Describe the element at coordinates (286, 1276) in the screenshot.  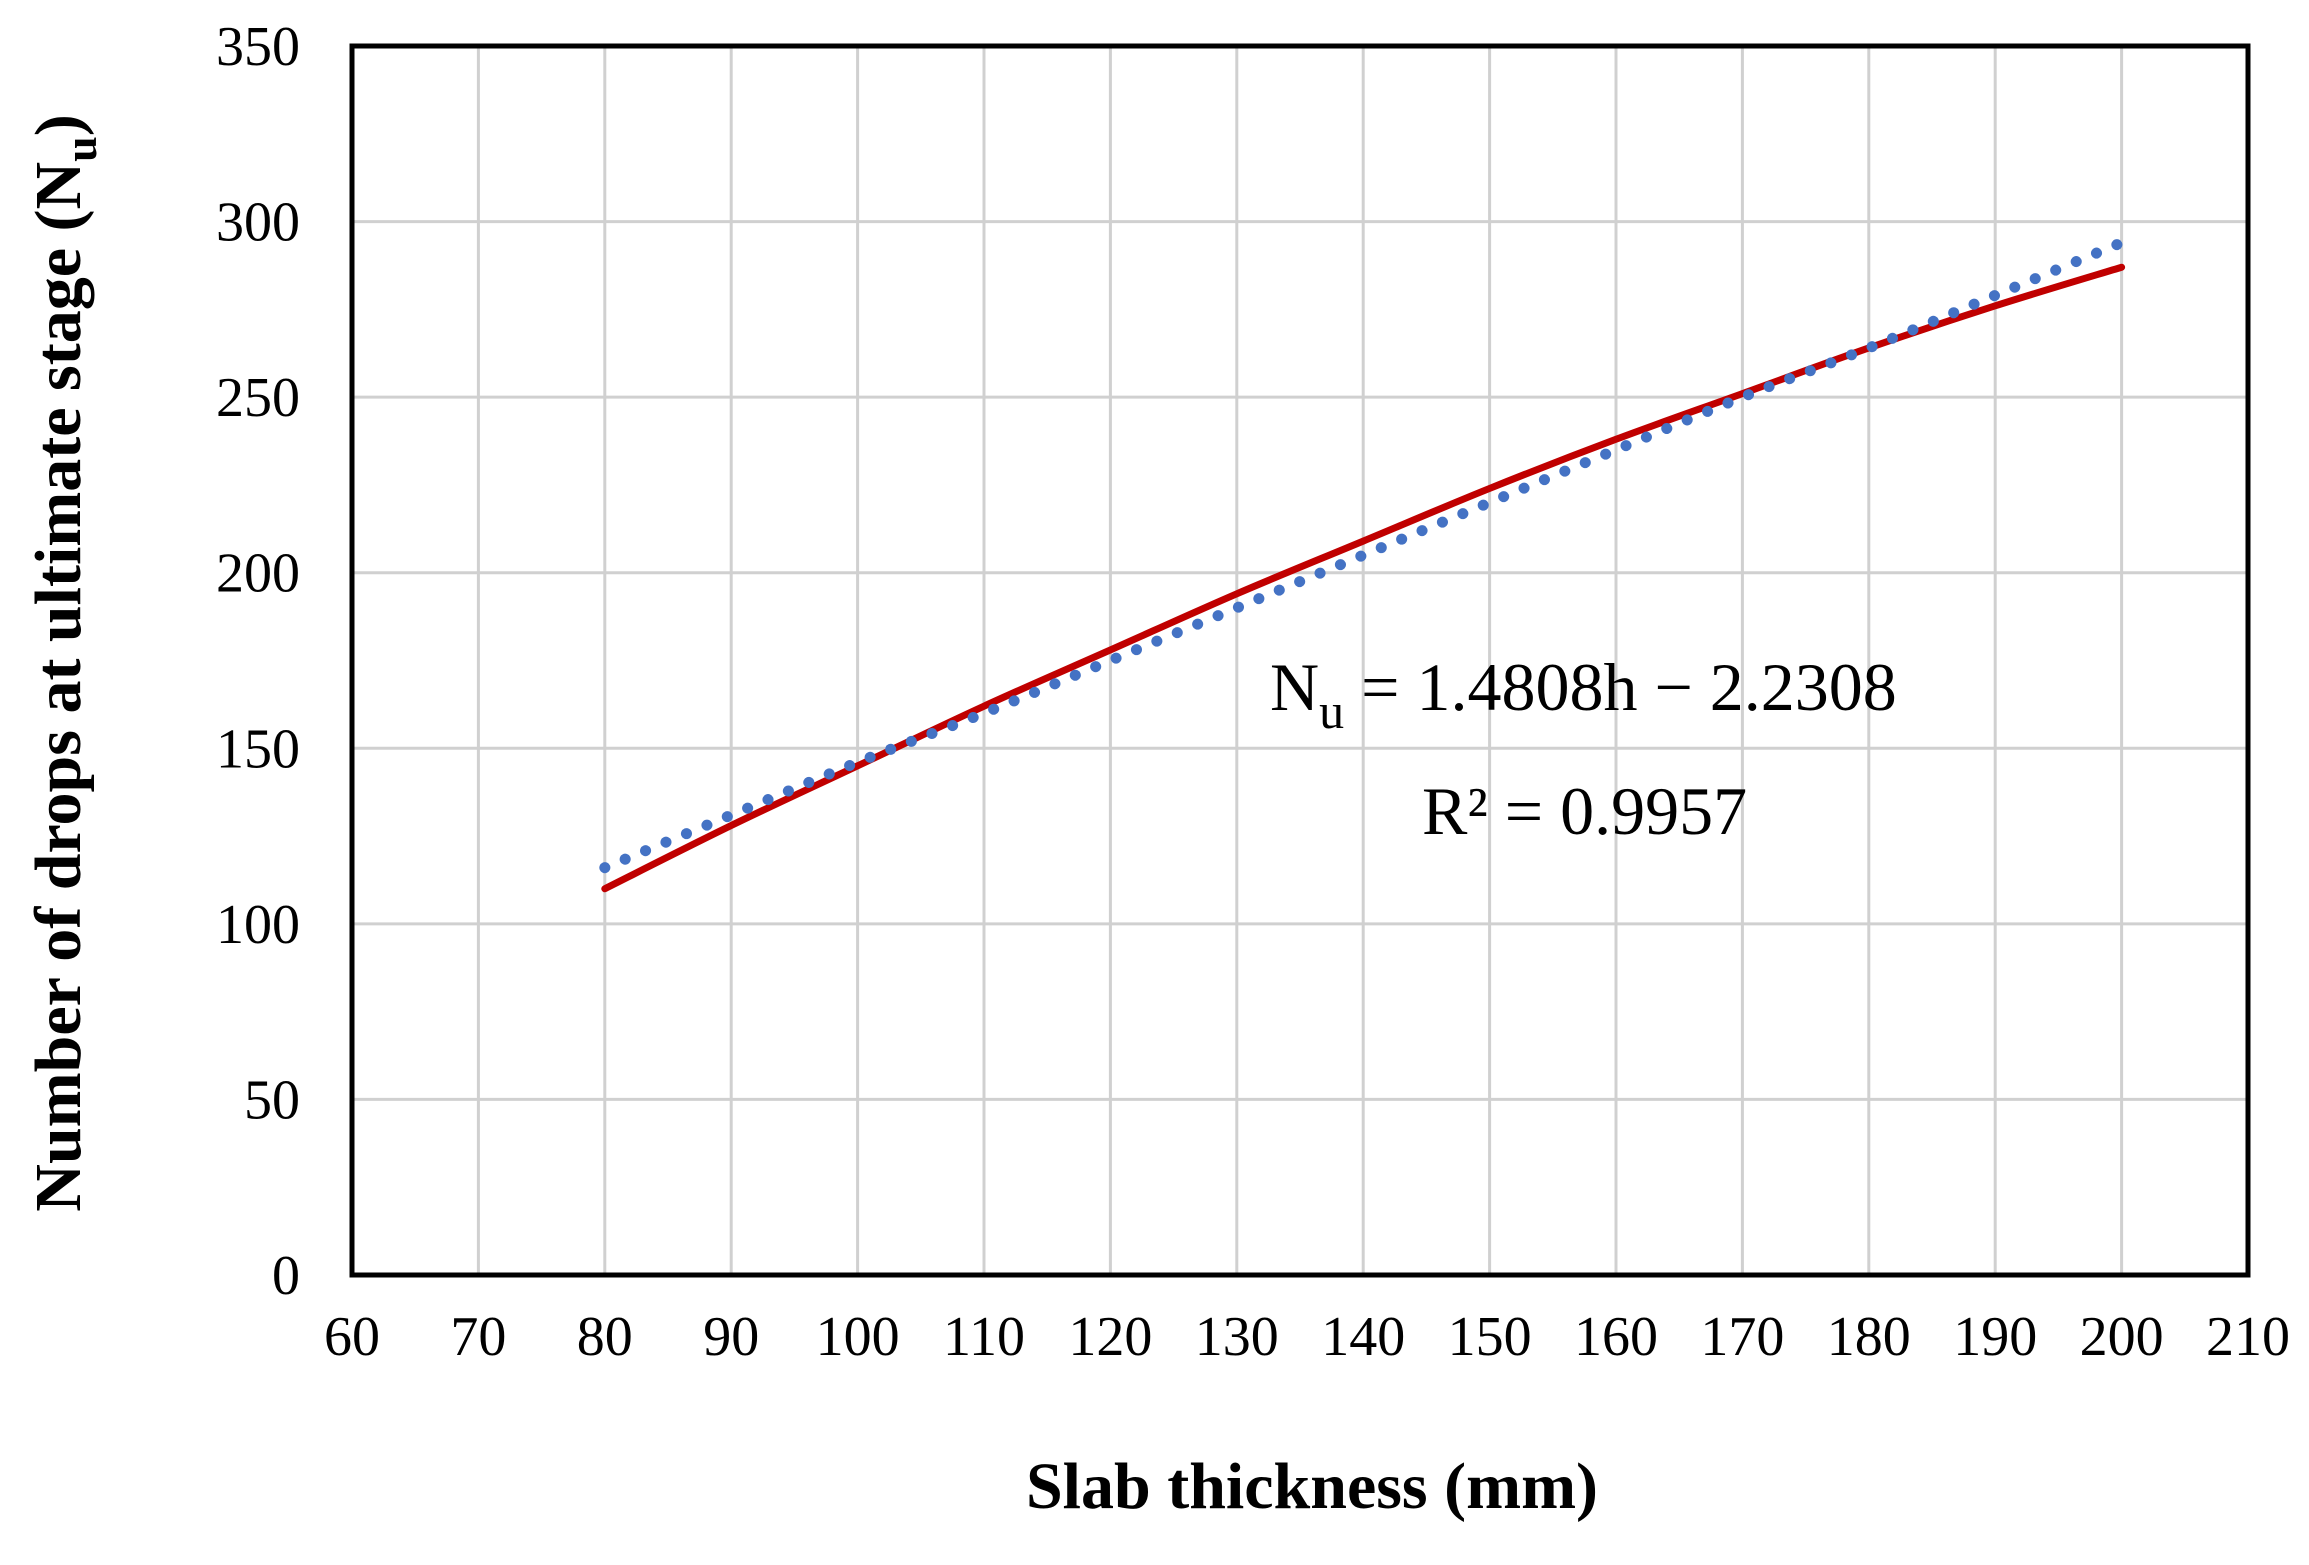
I see `y-tick-label: 0` at that location.